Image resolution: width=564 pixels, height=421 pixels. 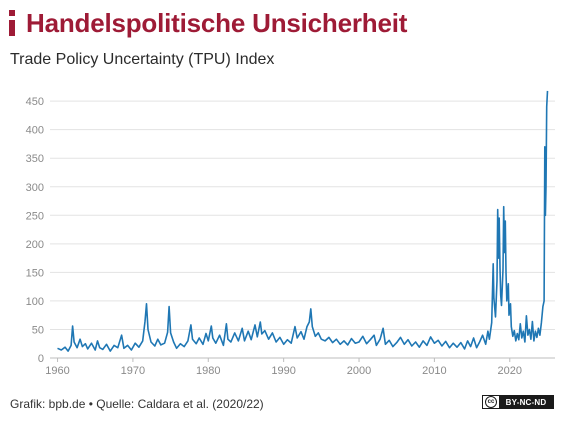 I want to click on x-tick-label: 1990, so click(x=283, y=371).